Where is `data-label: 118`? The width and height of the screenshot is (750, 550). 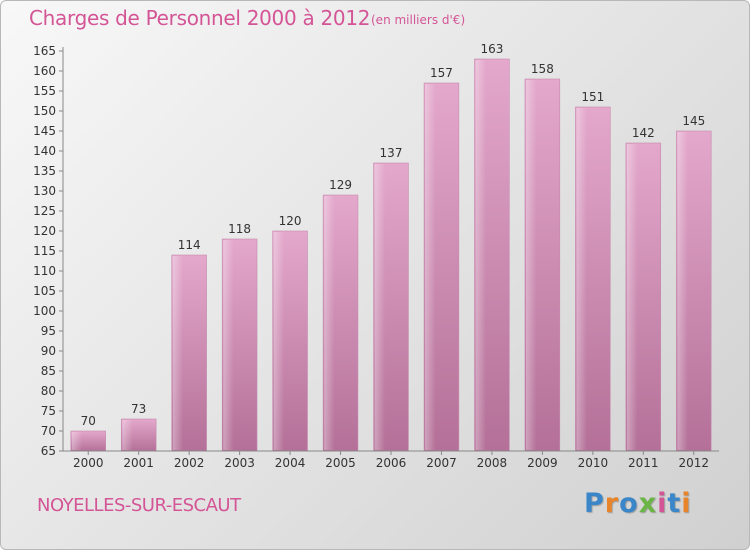 data-label: 118 is located at coordinates (239, 229).